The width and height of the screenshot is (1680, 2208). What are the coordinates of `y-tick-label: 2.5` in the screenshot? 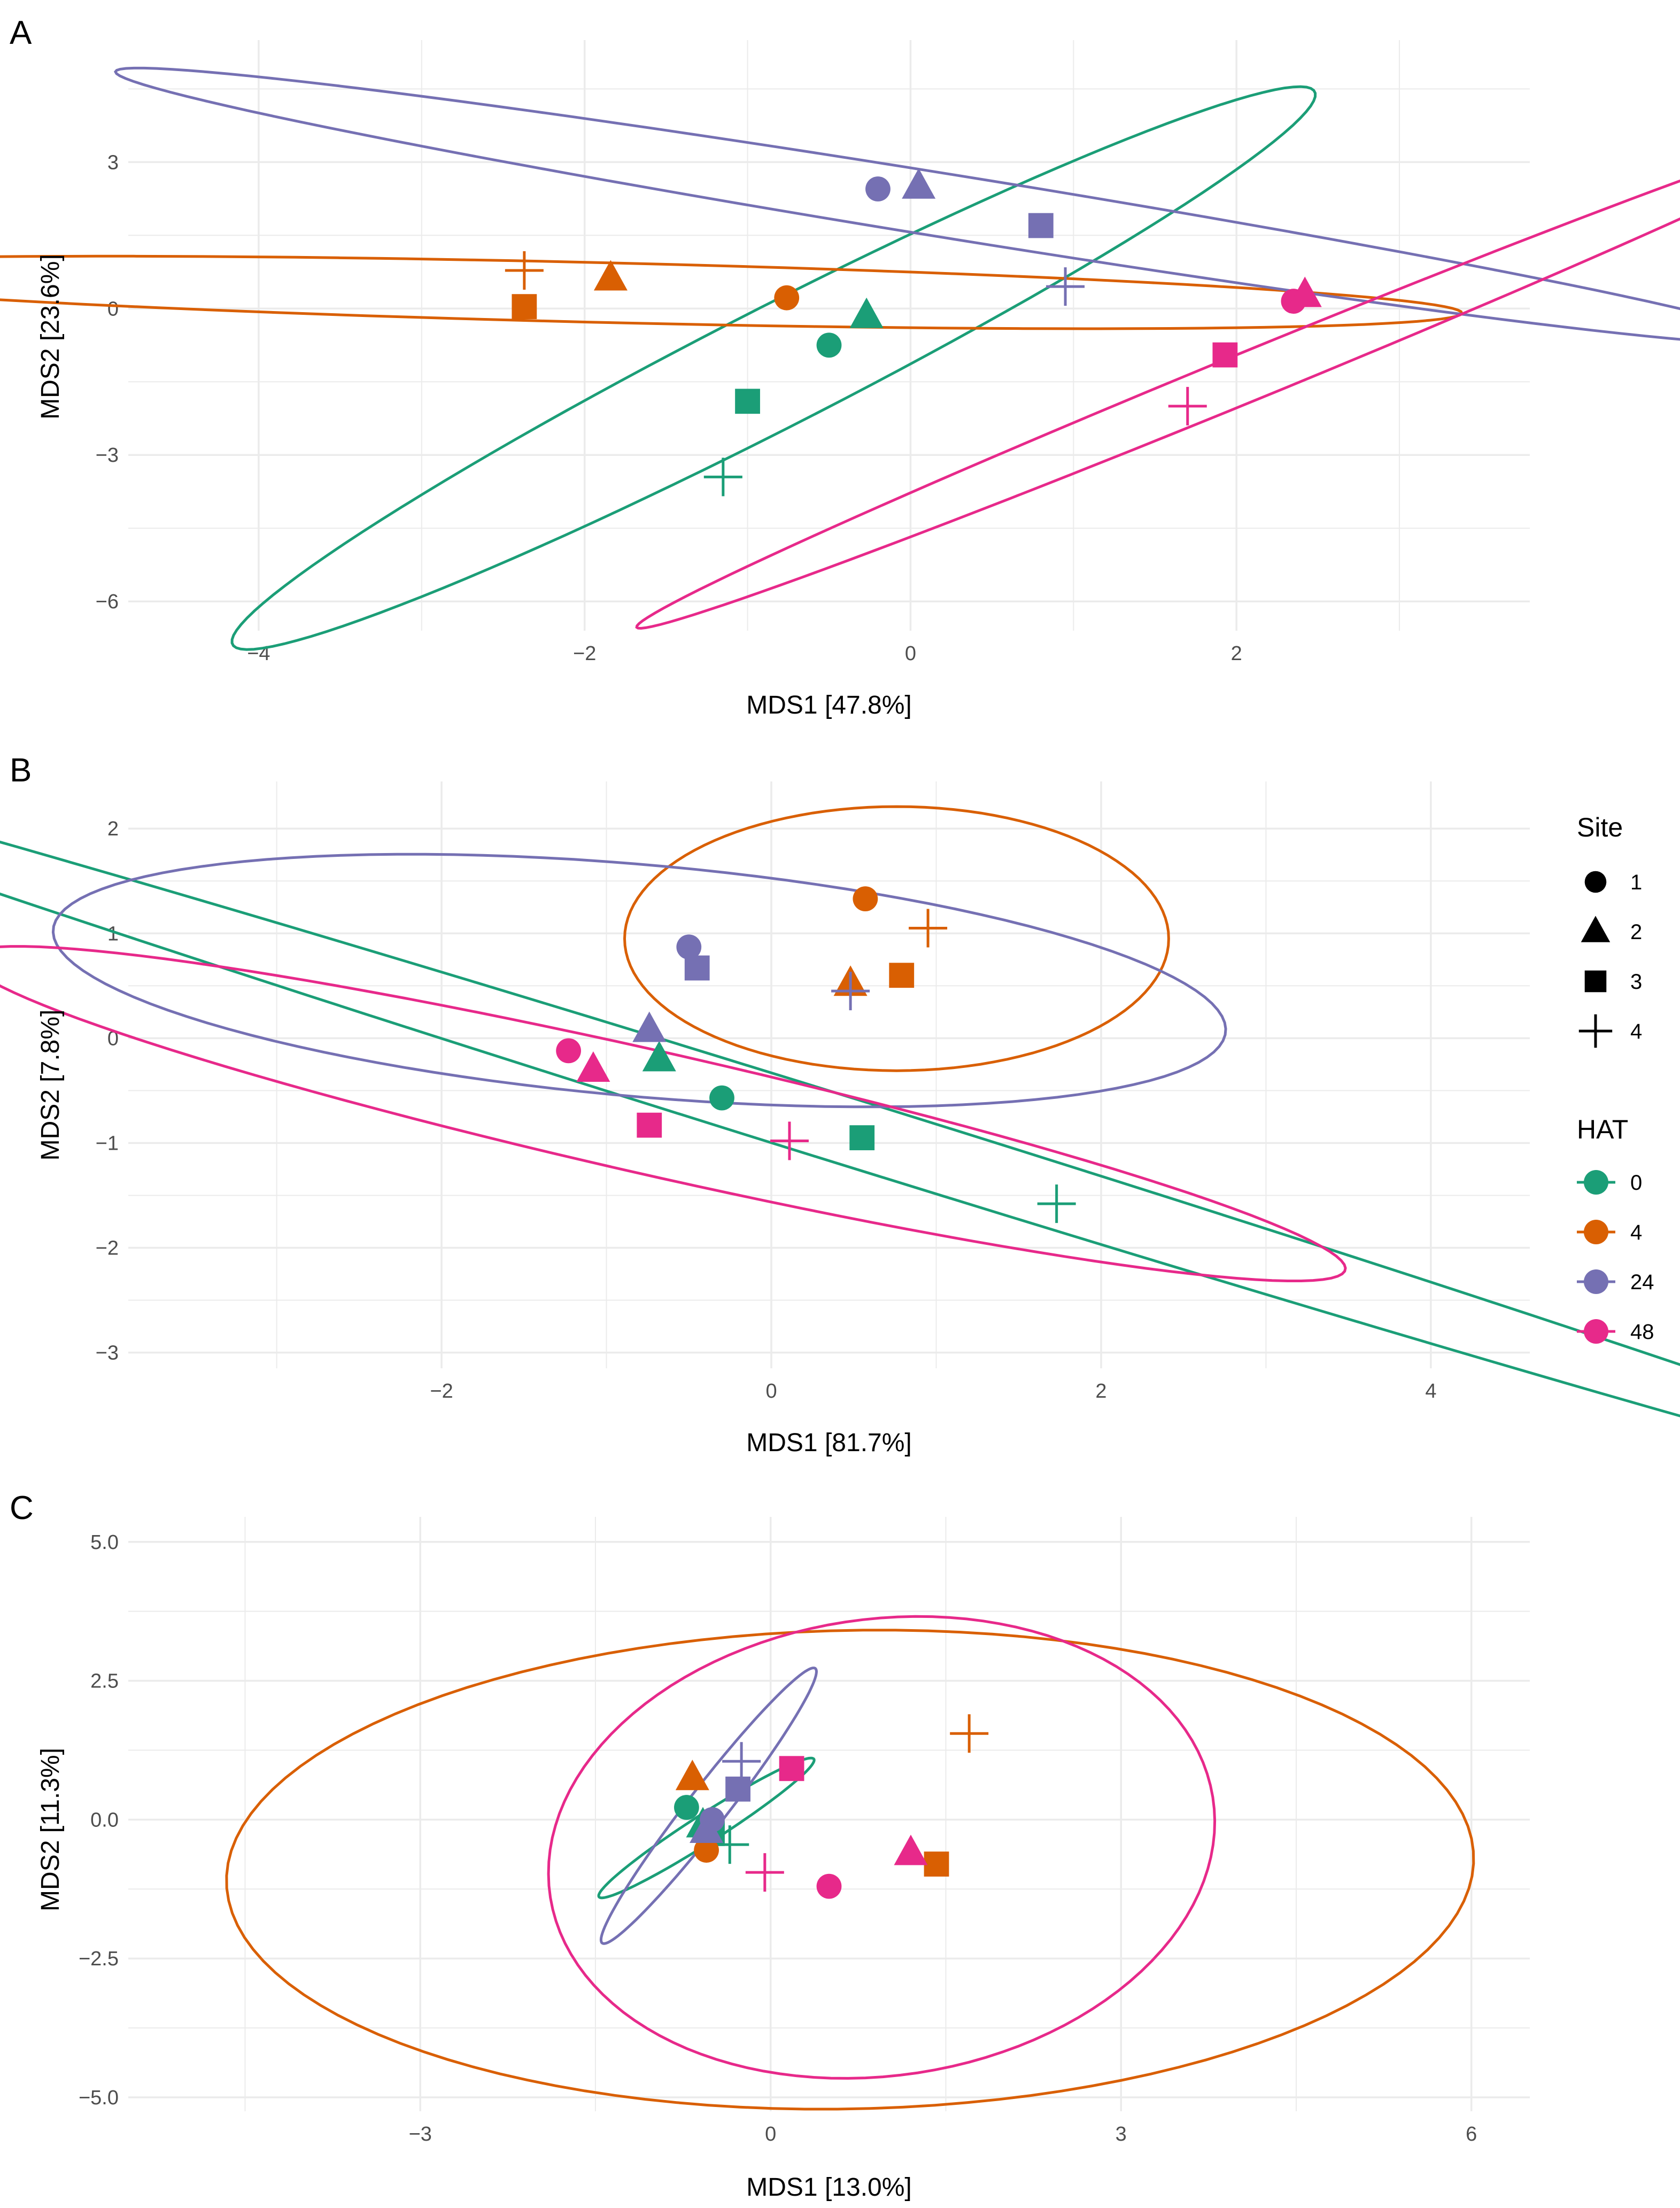 It's located at (105, 1681).